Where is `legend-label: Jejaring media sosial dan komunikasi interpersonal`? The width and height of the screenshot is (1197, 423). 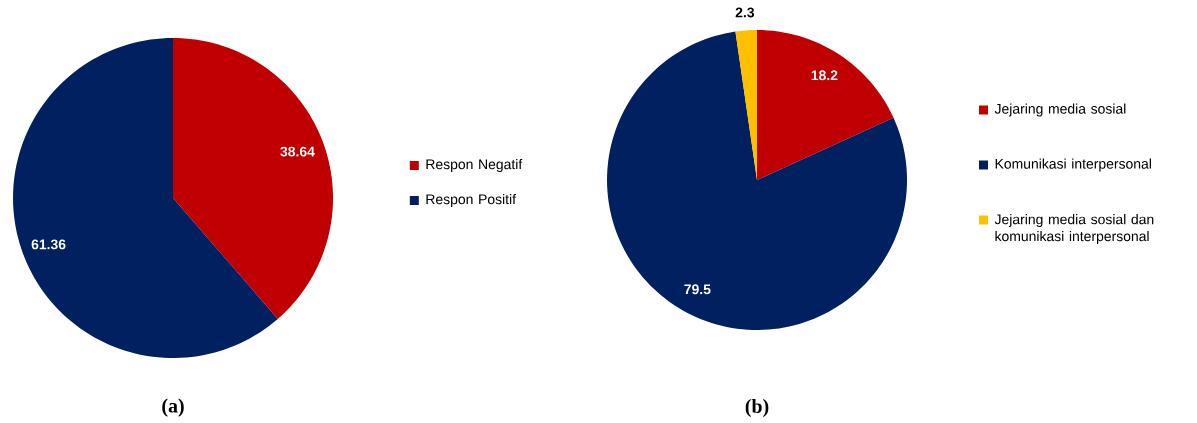 legend-label: Jejaring media sosial dan komunikasi interpersonal is located at coordinates (1074, 229).